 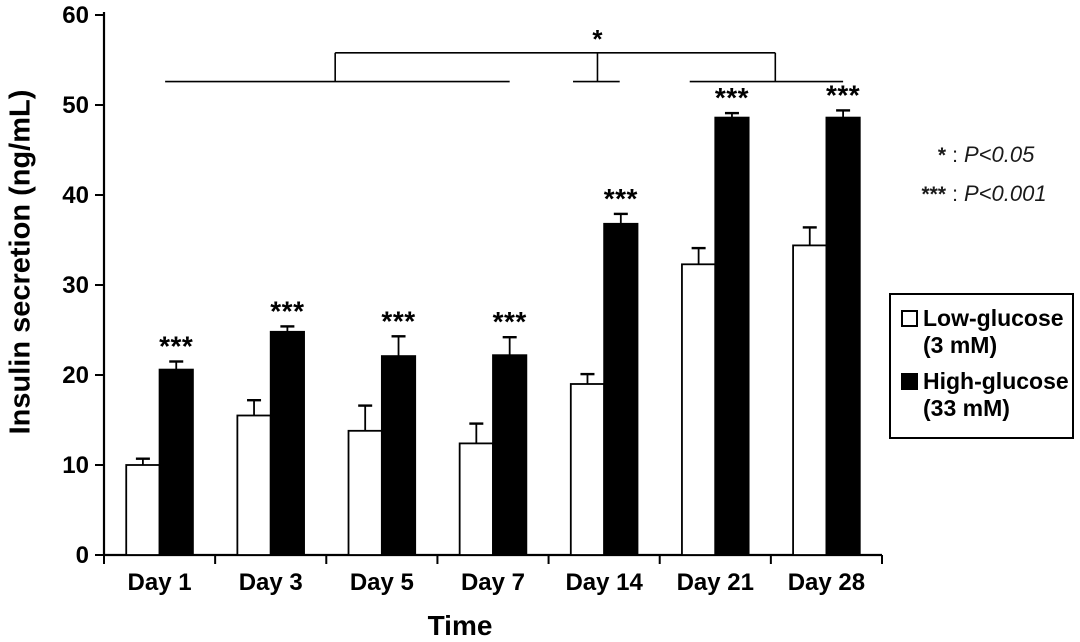 I want to click on significance-symbol: *, so click(x=941, y=155).